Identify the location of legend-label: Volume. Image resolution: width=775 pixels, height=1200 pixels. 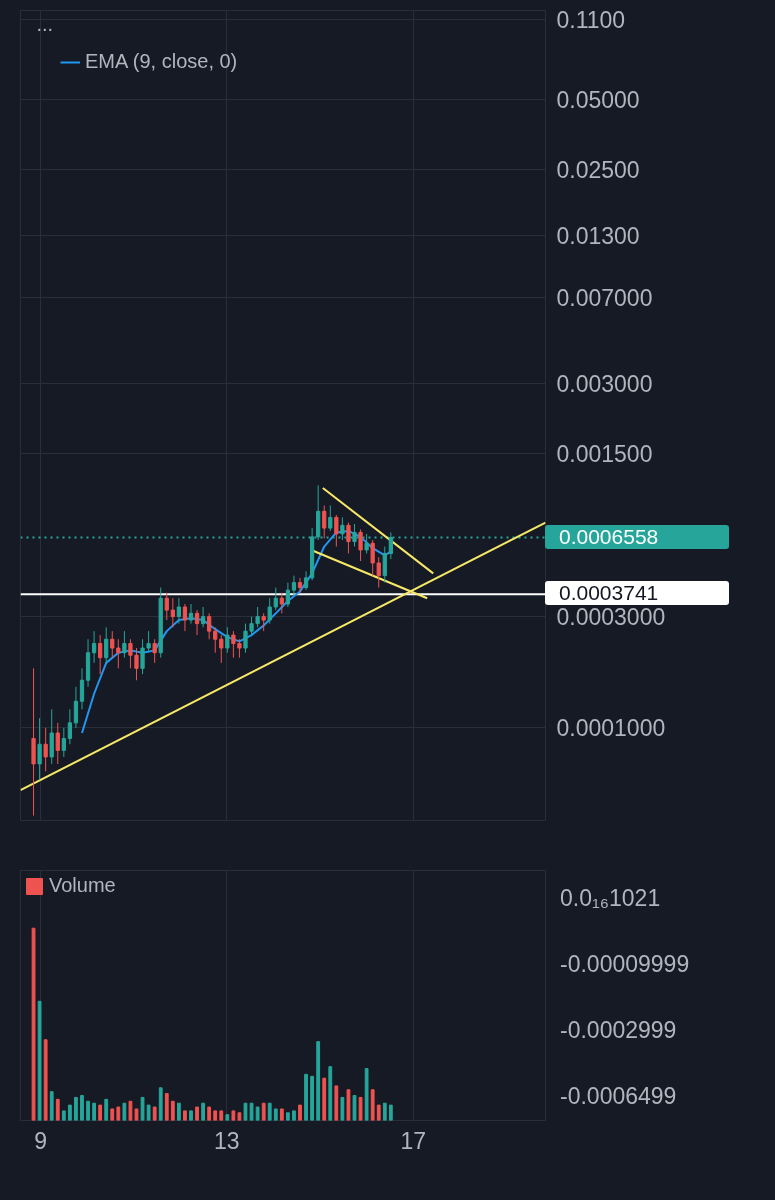
(82, 885).